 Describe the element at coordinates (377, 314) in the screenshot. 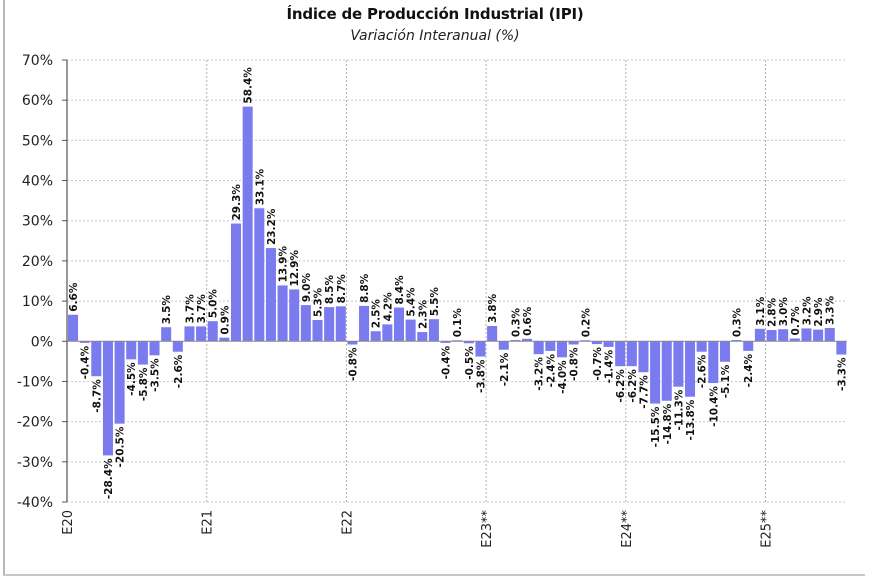

I see `data-label: 2.5%` at that location.